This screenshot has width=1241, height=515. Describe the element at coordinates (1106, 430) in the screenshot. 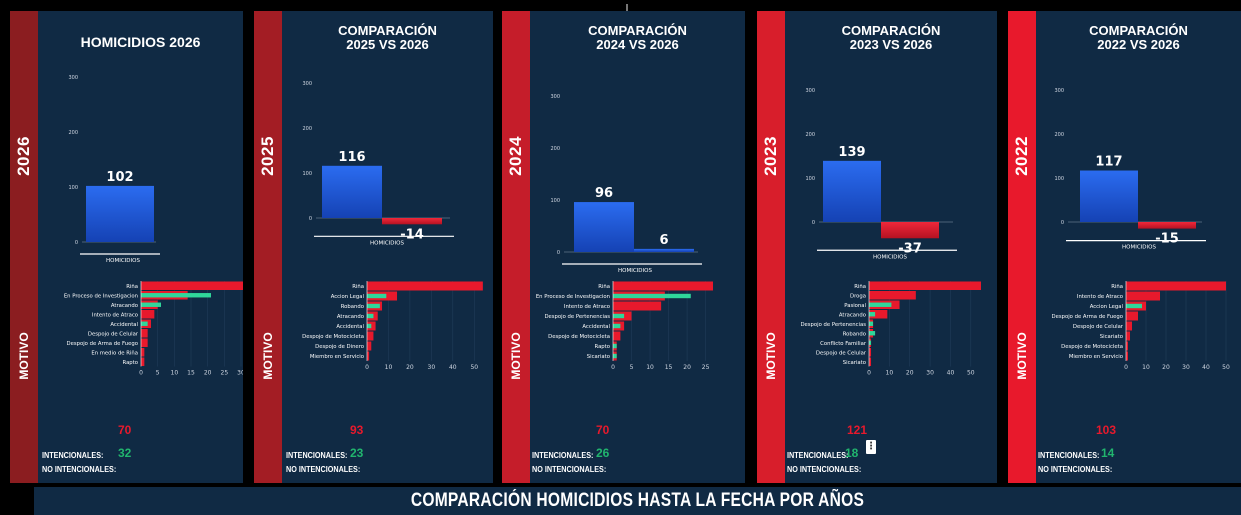

I see `total-count: 103` at that location.